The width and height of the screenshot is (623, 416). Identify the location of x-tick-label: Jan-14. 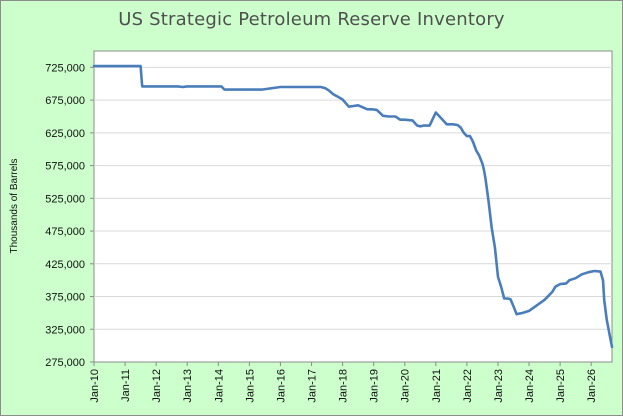
(219, 386).